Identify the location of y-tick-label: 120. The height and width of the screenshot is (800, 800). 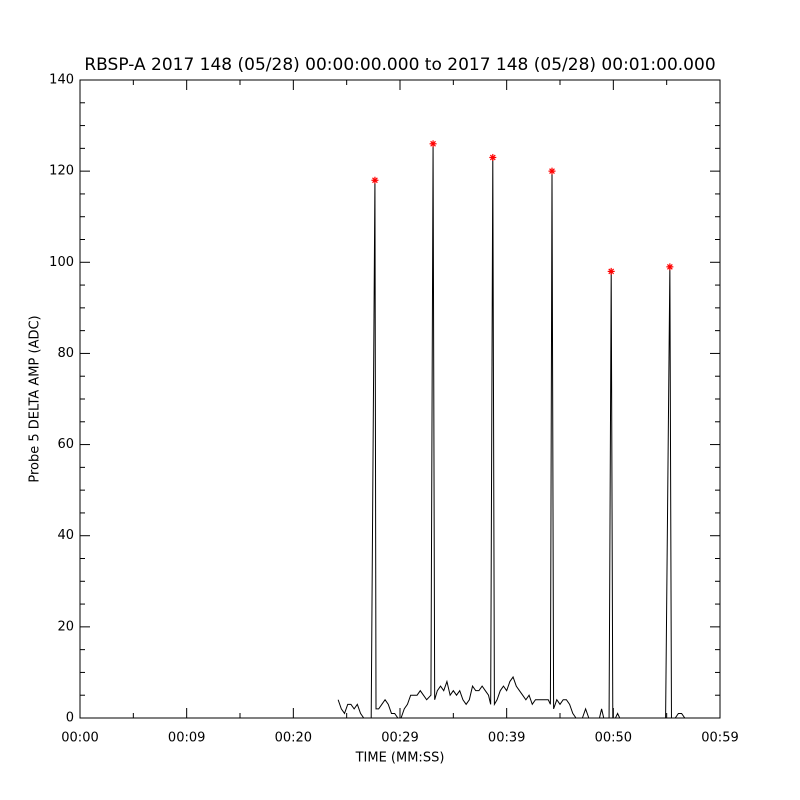
(61, 171).